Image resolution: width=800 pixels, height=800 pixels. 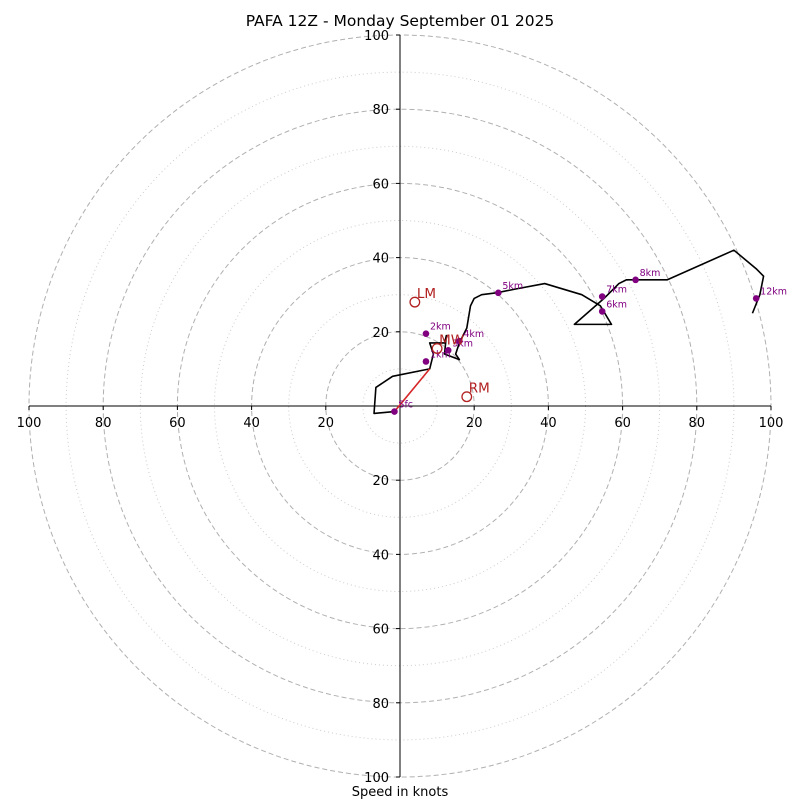 What do you see at coordinates (650, 273) in the screenshot?
I see `height-marker-label: 8km` at bounding box center [650, 273].